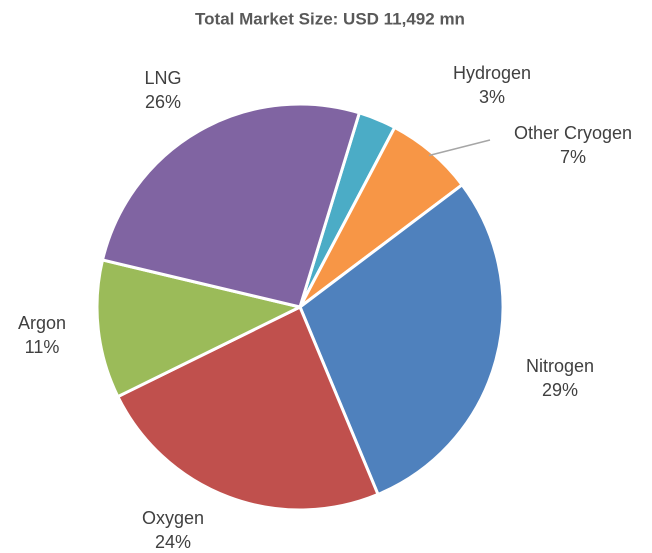  Describe the element at coordinates (492, 97) in the screenshot. I see `slice-value-label: 3%` at that location.